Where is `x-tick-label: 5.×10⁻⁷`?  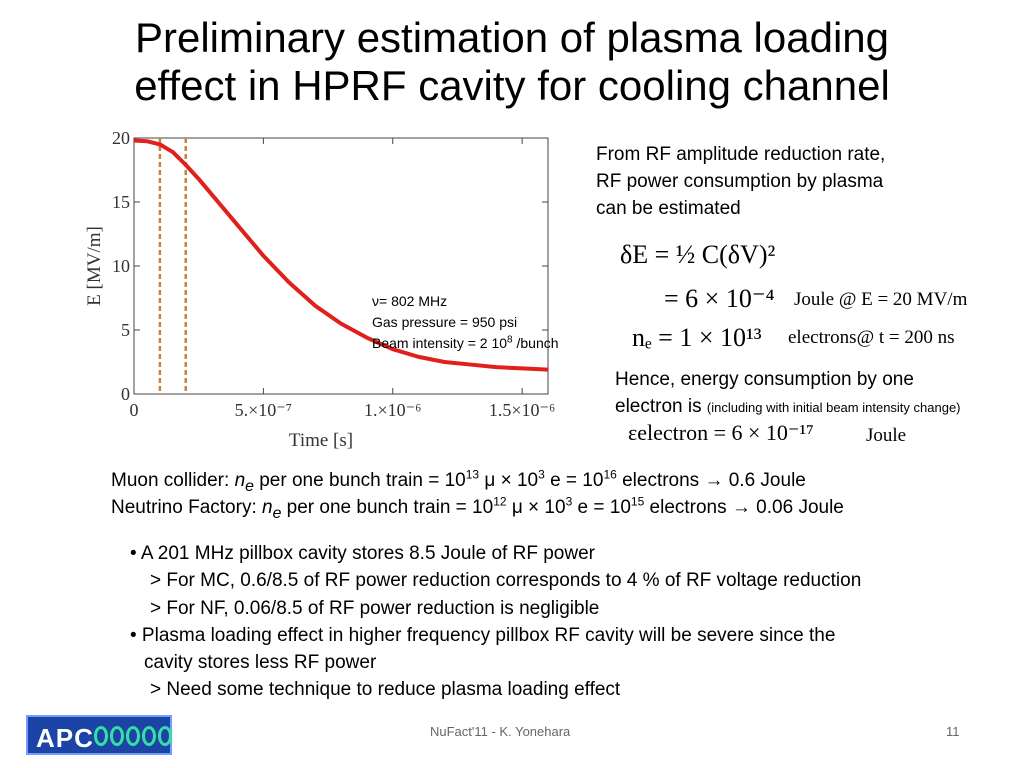
x-tick-label: 5.×10⁻⁷ is located at coordinates (263, 410).